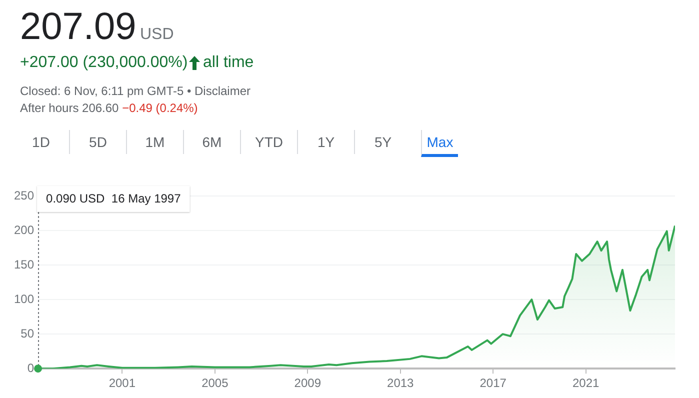  Describe the element at coordinates (24, 195) in the screenshot. I see `y-tick-label: 250` at that location.